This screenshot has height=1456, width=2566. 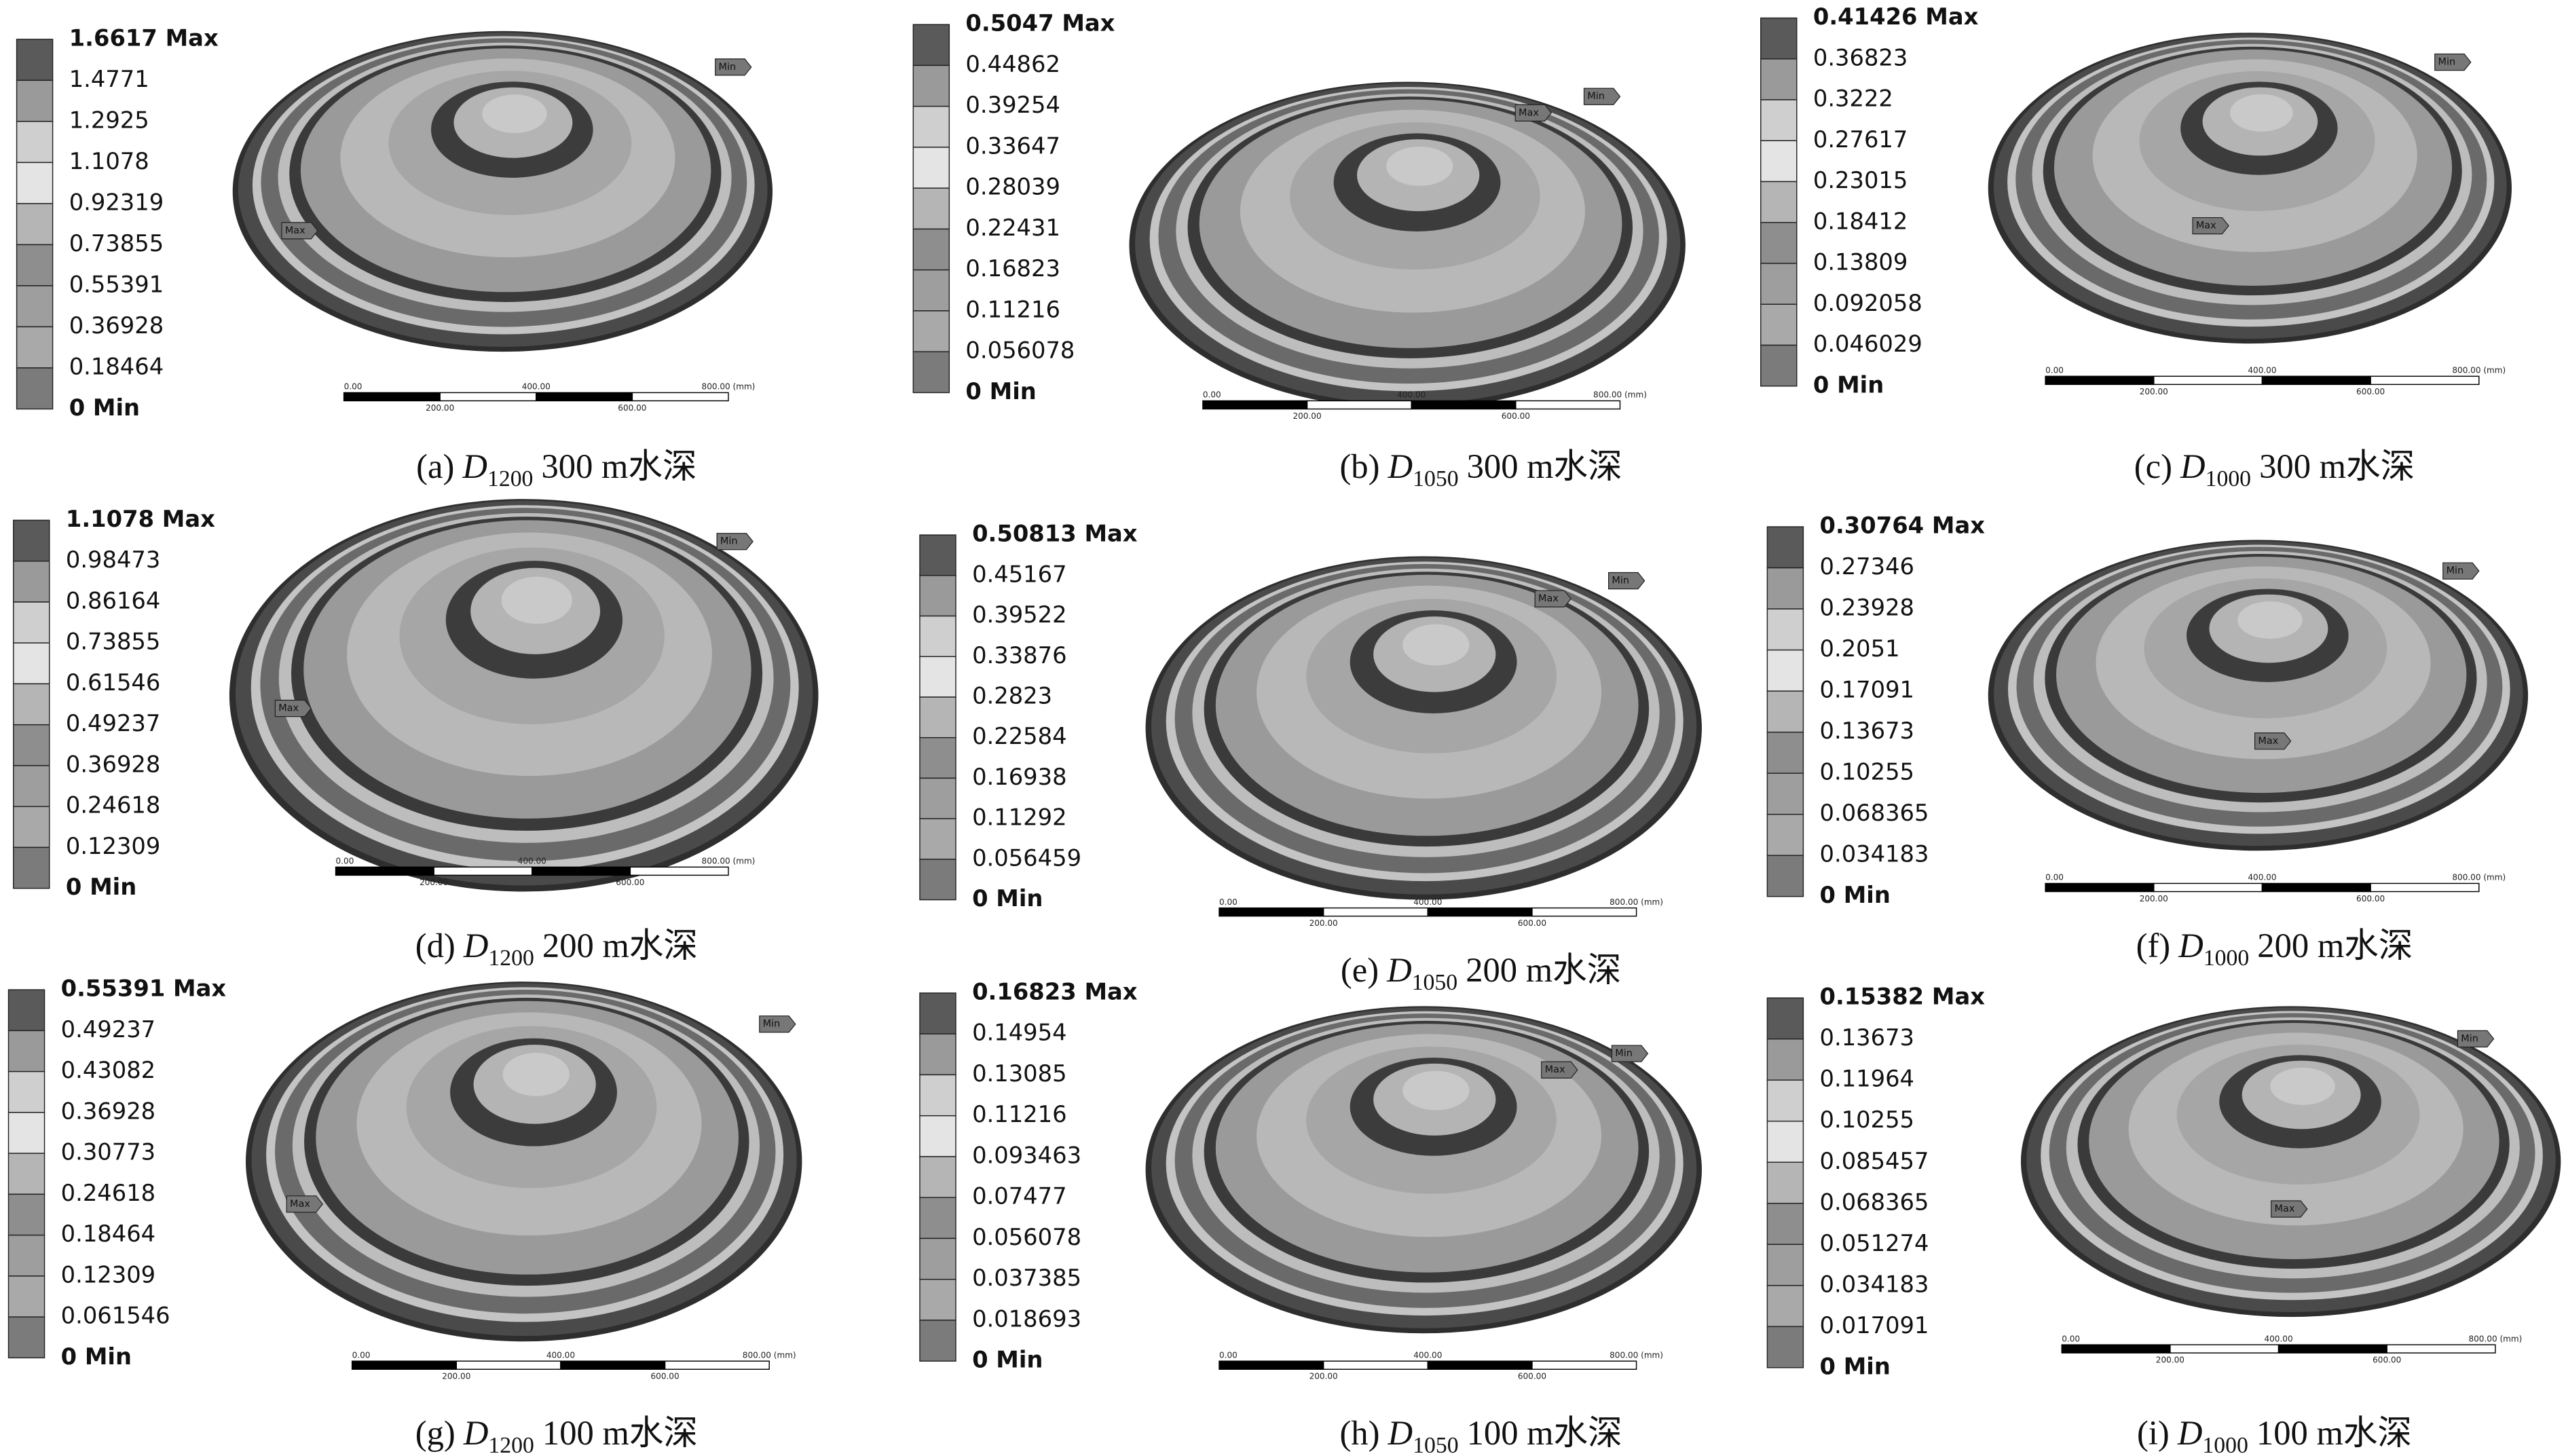 I want to click on legend-label: 0.50813 Max, so click(x=1055, y=534).